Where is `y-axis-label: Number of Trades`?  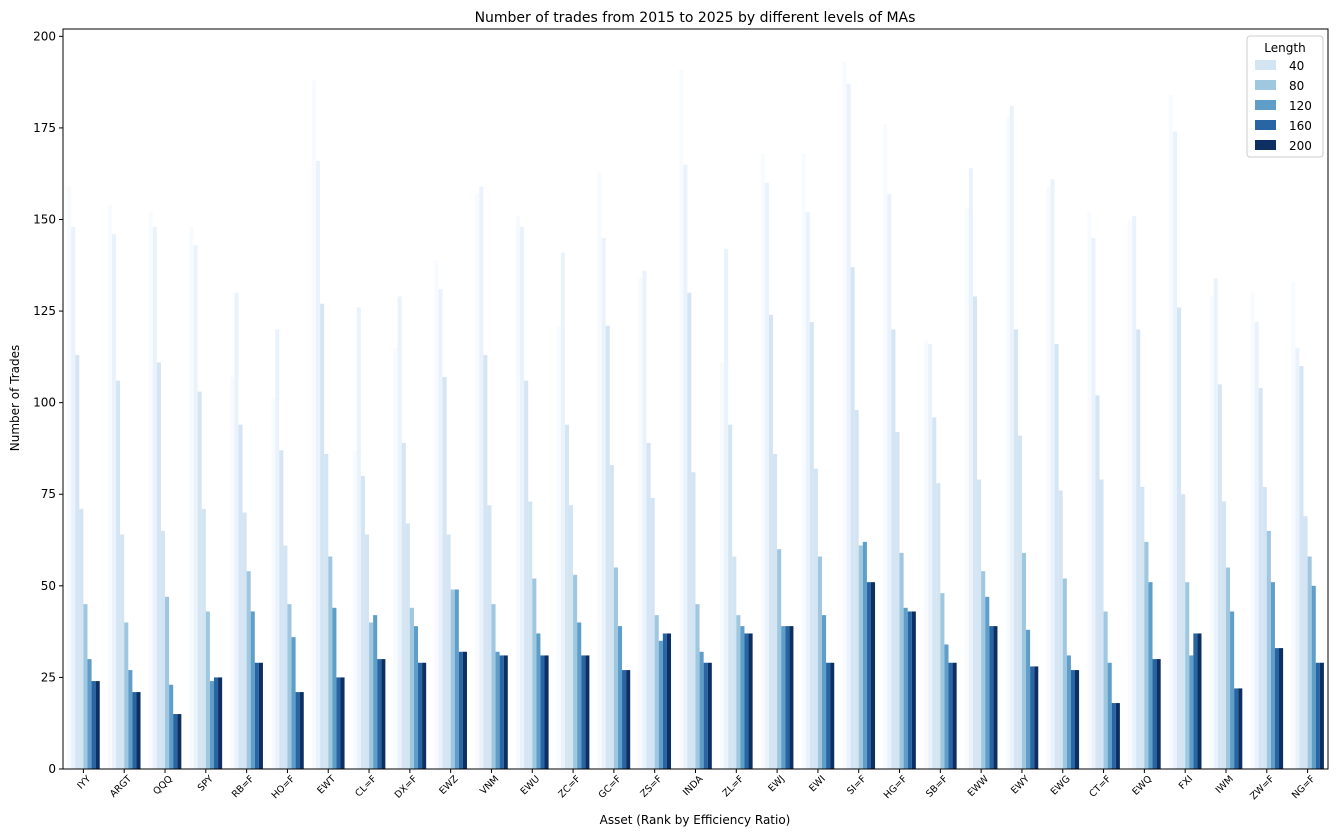 y-axis-label: Number of Trades is located at coordinates (15, 398).